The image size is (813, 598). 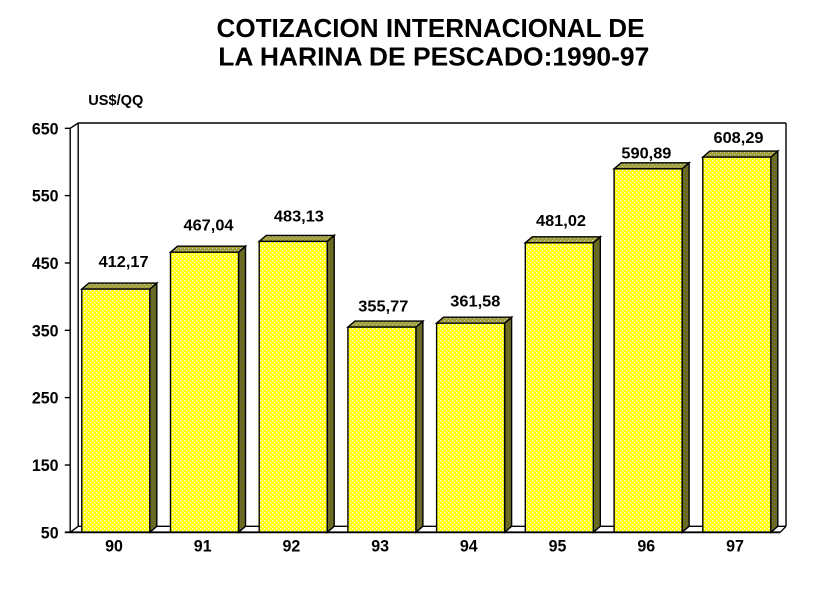 I want to click on svg-text: 92, so click(x=292, y=546).